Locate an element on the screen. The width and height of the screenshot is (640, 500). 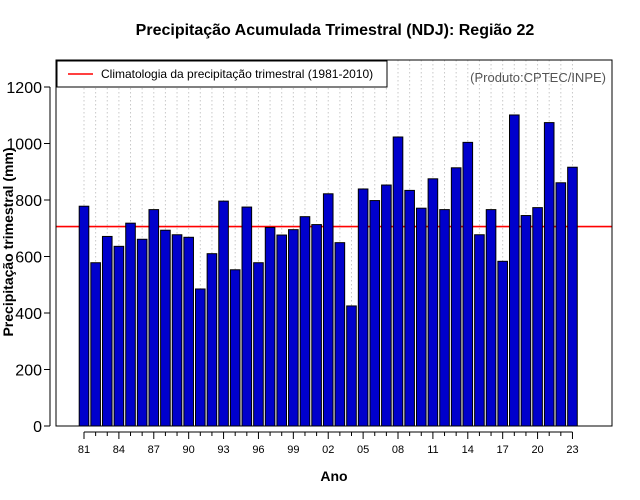
x-tick-label: 05 is located at coordinates (363, 450).